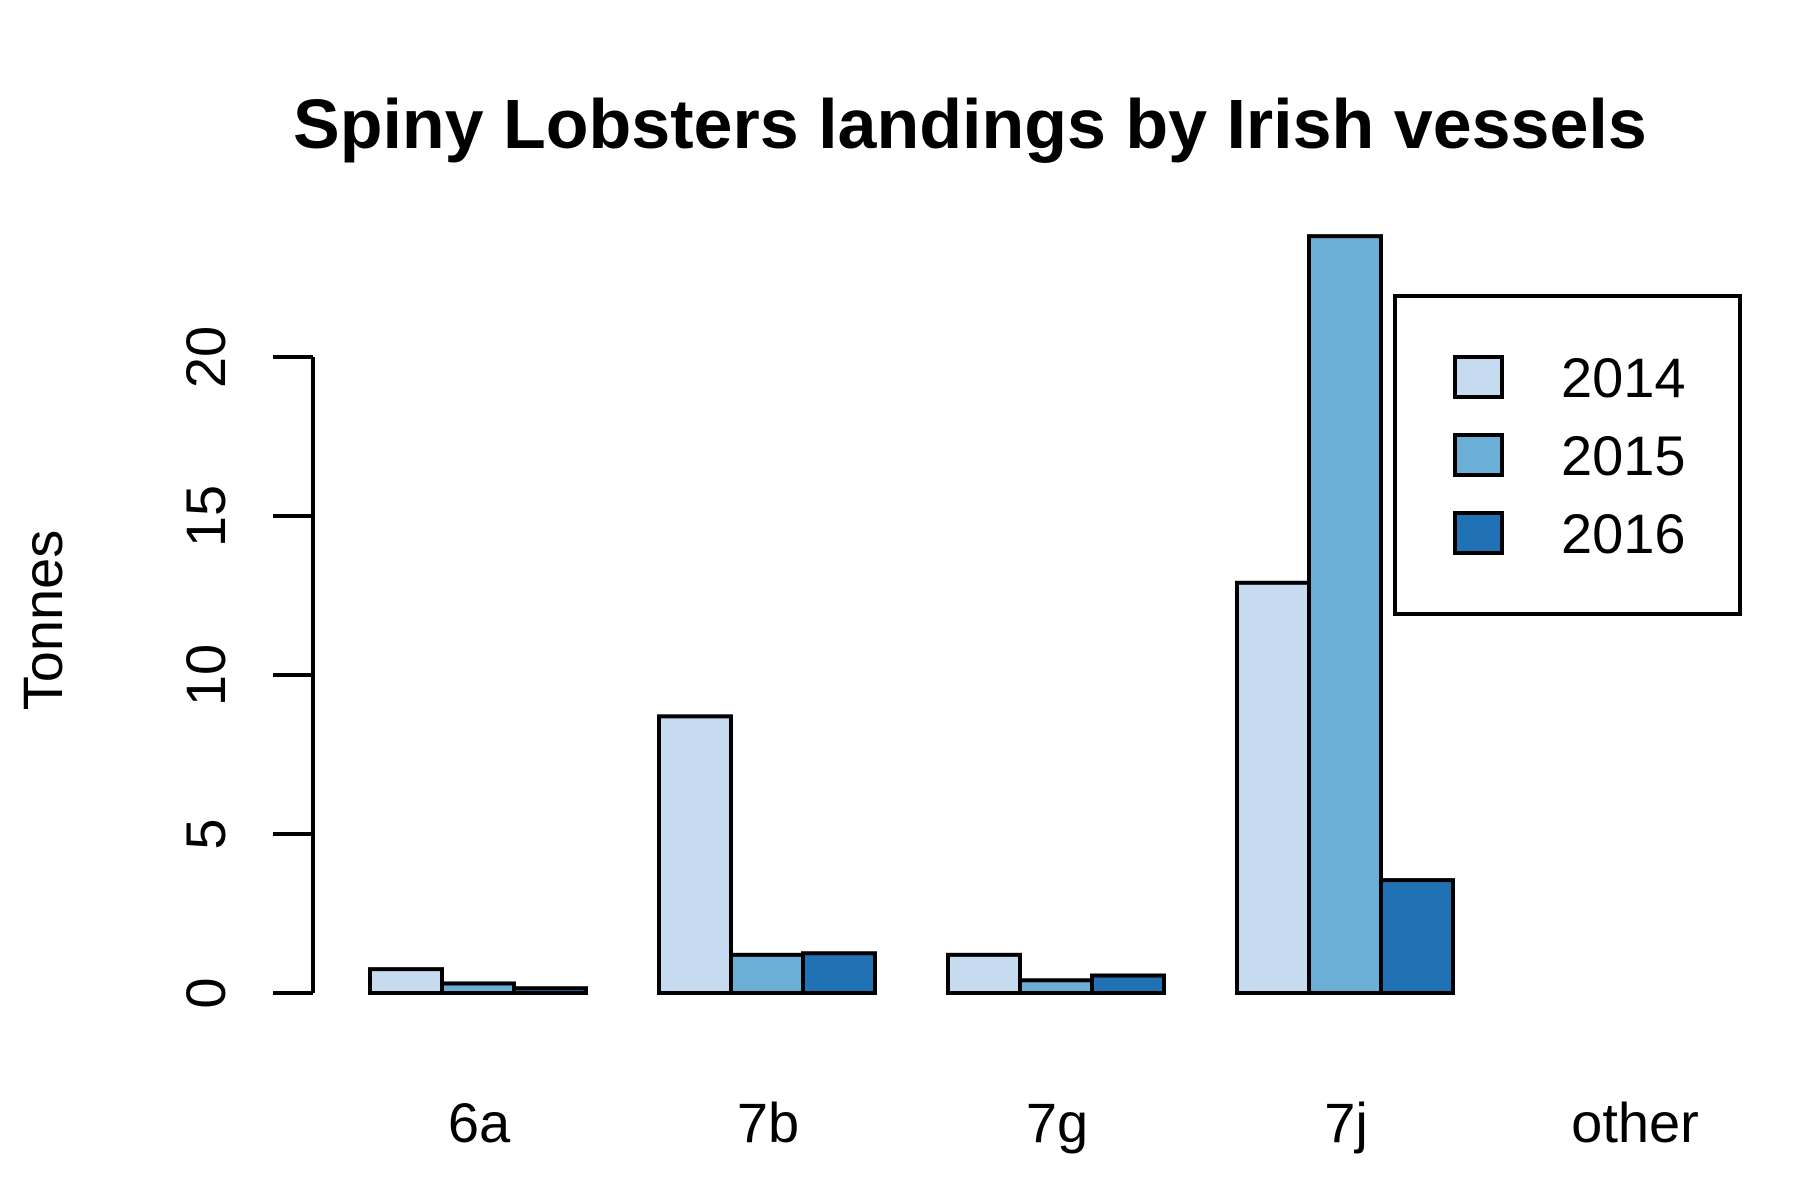 This screenshot has height=1200, width=1800. I want to click on y-axis-title: Tonnes, so click(42, 620).